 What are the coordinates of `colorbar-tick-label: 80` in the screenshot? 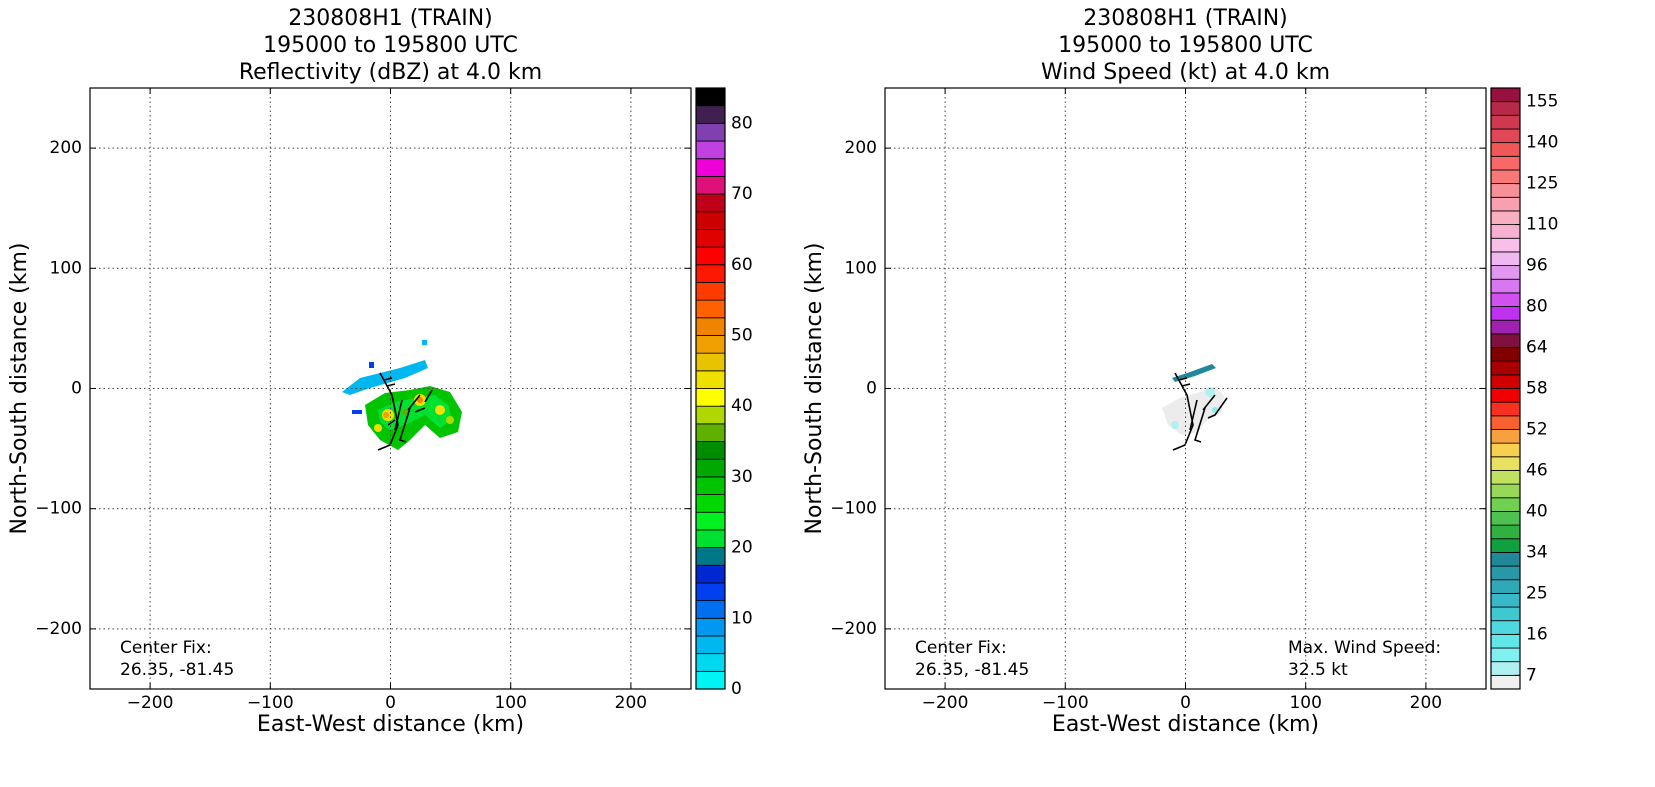 It's located at (742, 123).